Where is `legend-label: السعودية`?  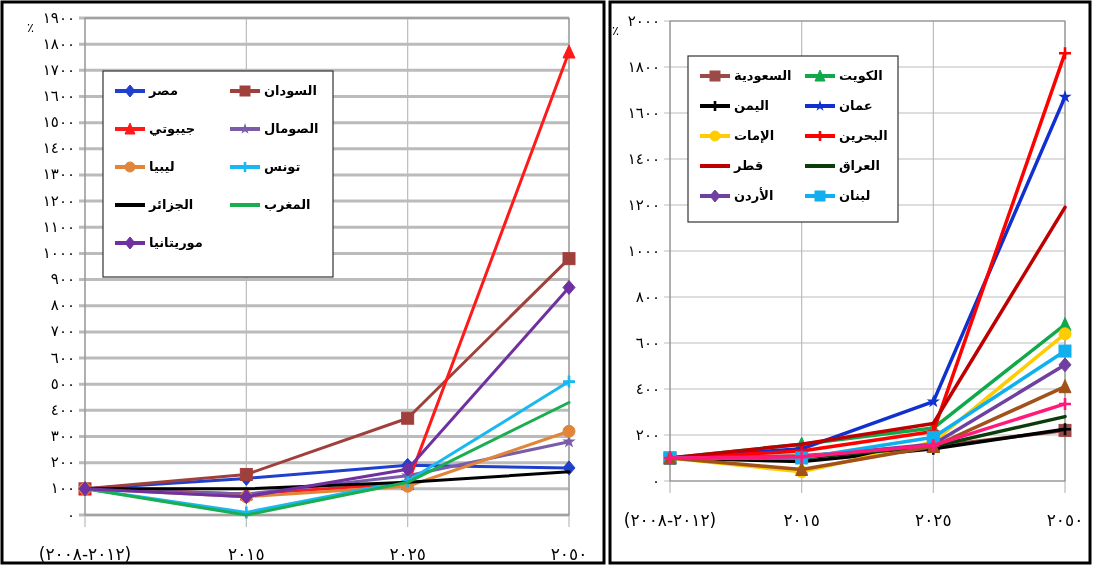 legend-label: السعودية is located at coordinates (763, 75).